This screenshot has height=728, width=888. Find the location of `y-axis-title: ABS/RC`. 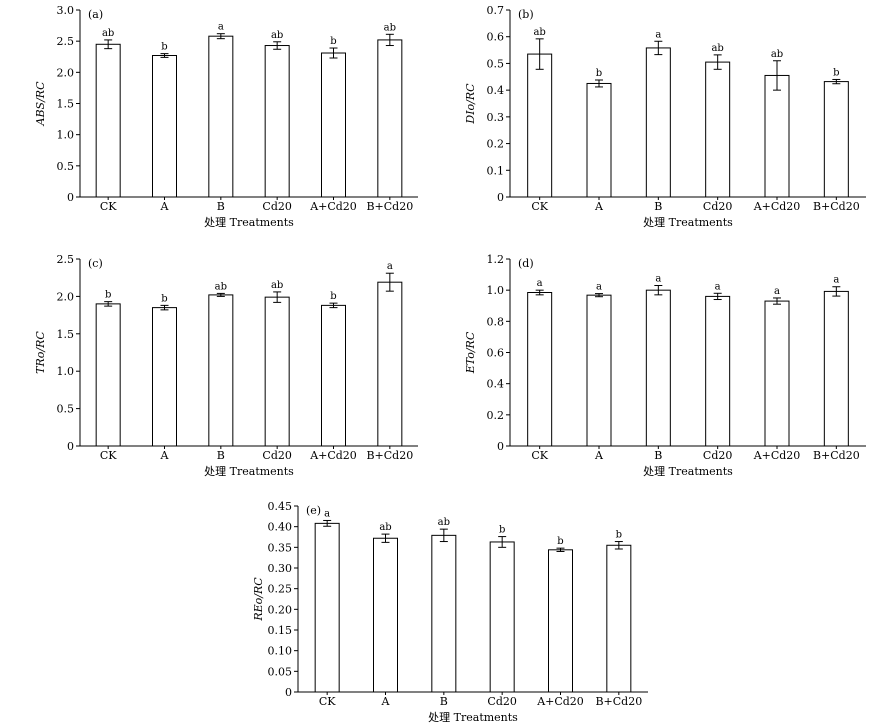

y-axis-title: ABS/RC is located at coordinates (40, 104).